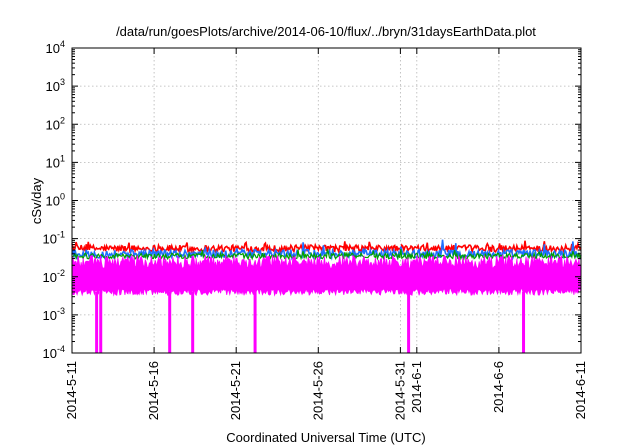  Describe the element at coordinates (399, 390) in the screenshot. I see `x-tick-label: 2014-5-31` at that location.